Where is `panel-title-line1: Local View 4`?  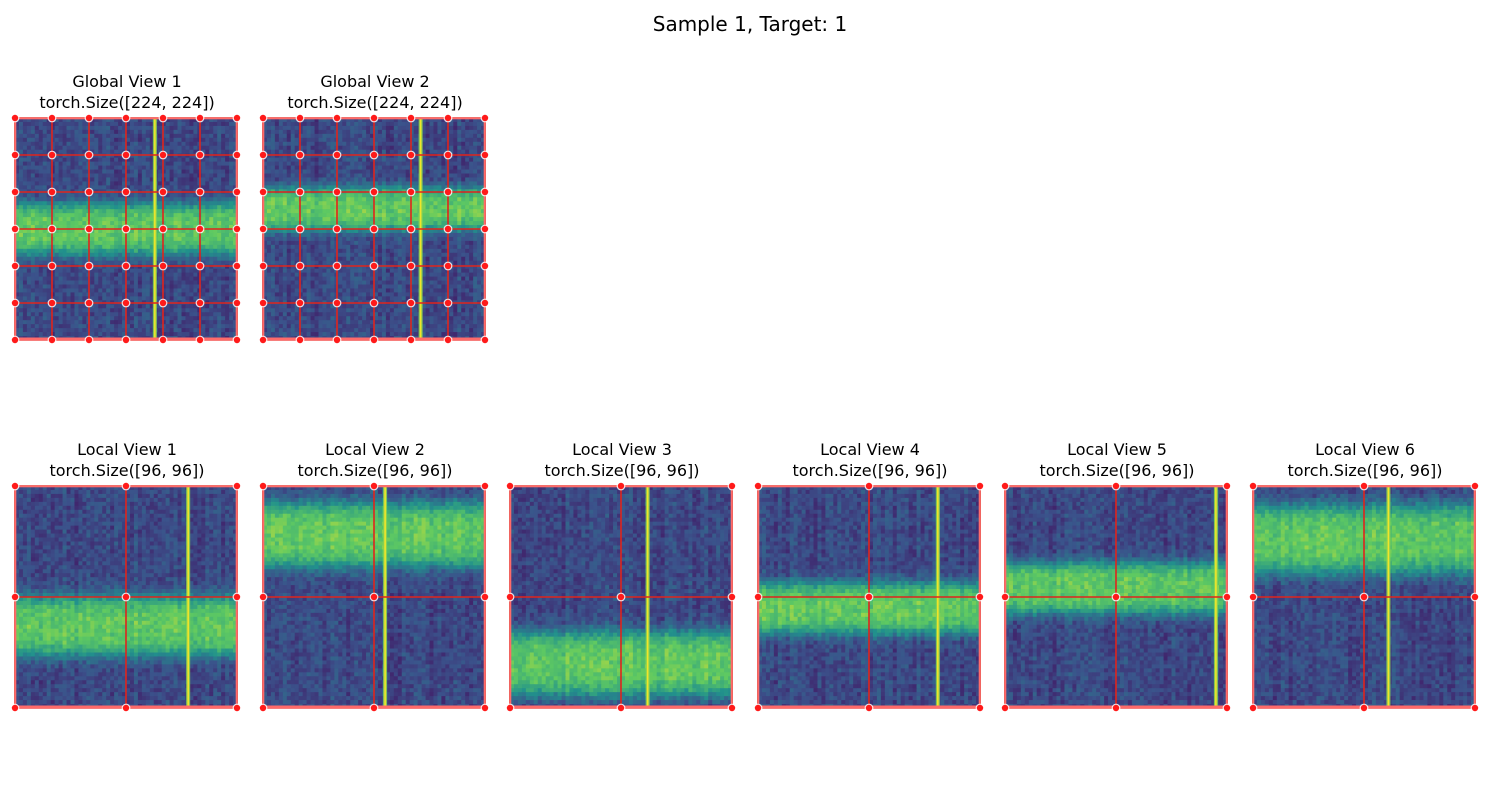
panel-title-line1: Local View 4 is located at coordinates (870, 450).